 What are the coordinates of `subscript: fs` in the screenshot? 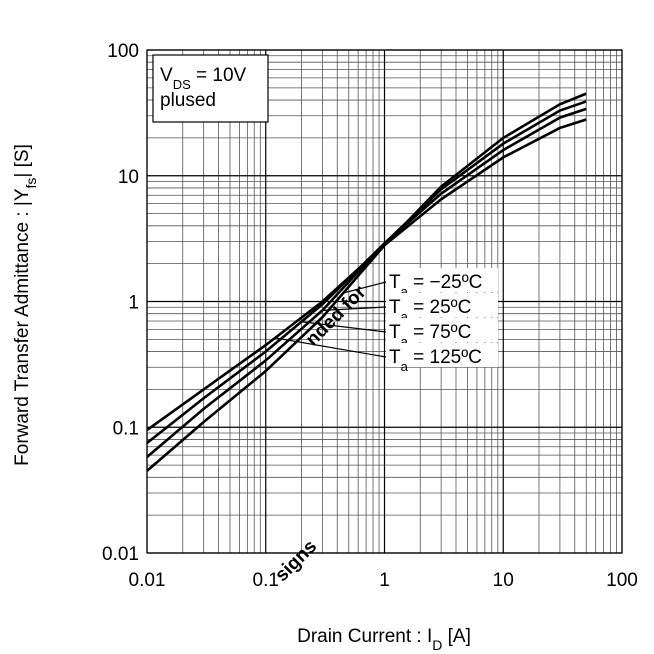 It's located at (31, 183).